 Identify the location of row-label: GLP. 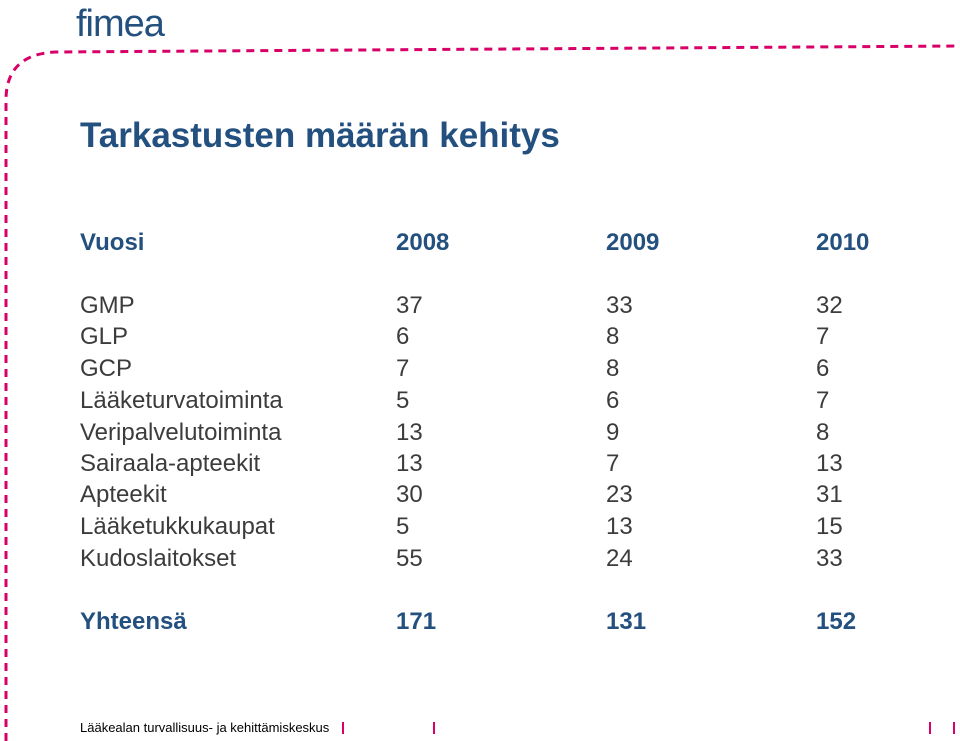
(104, 336).